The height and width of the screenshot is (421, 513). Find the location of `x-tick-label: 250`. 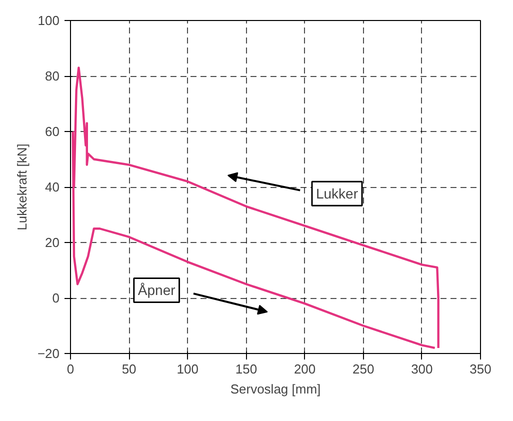

x-tick-label: 250 is located at coordinates (363, 369).